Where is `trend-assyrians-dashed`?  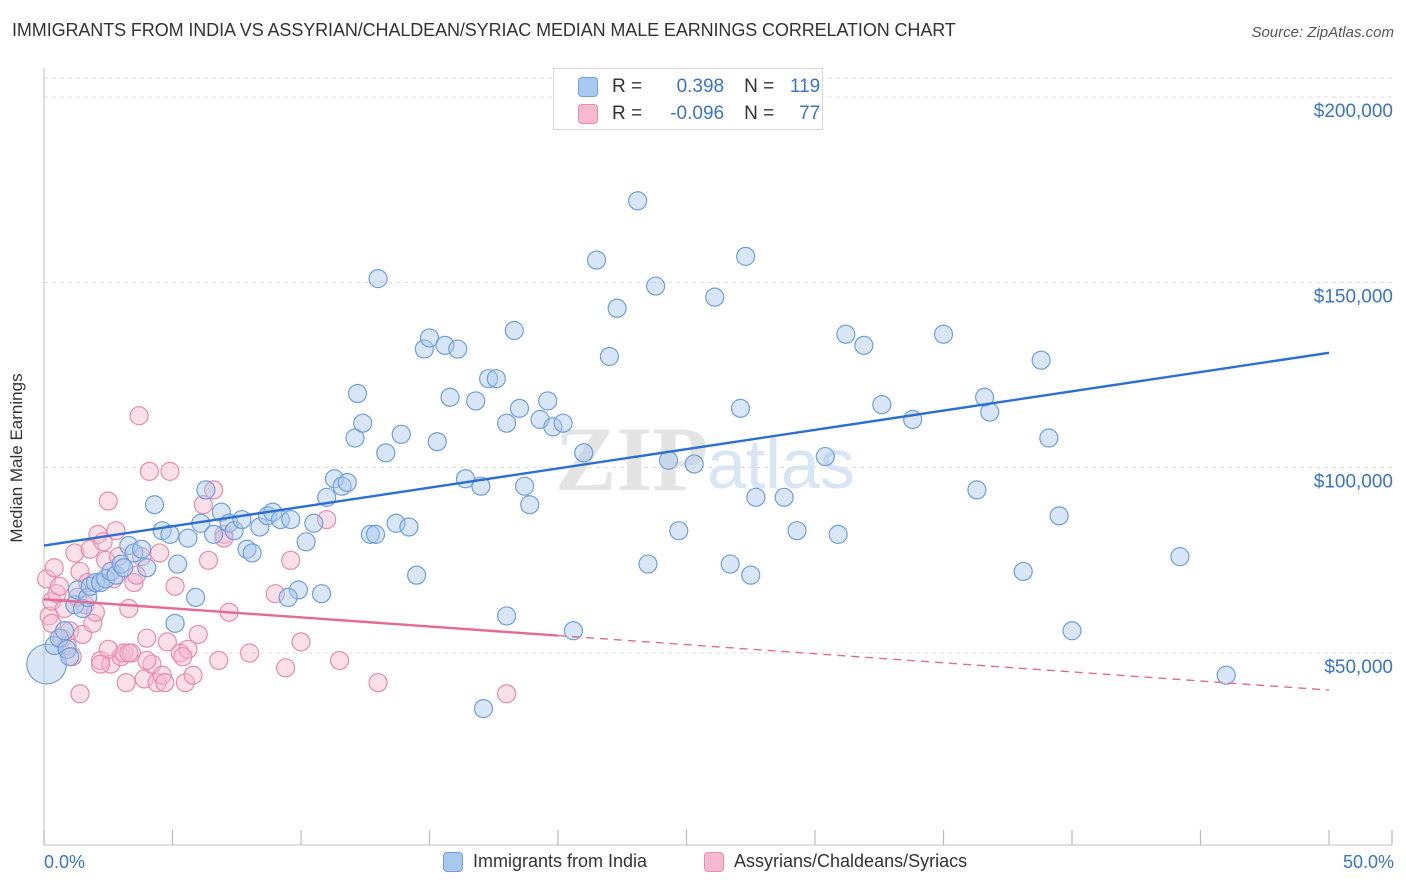
trend-assyrians-dashed is located at coordinates (943, 662).